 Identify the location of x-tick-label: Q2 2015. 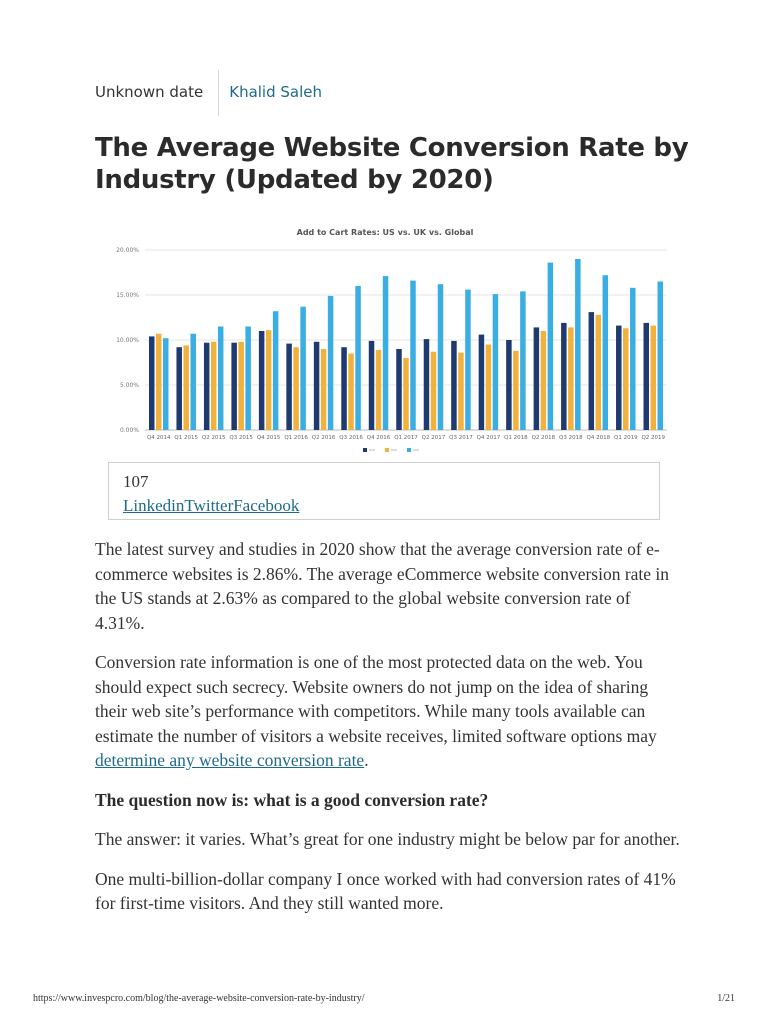
(214, 438).